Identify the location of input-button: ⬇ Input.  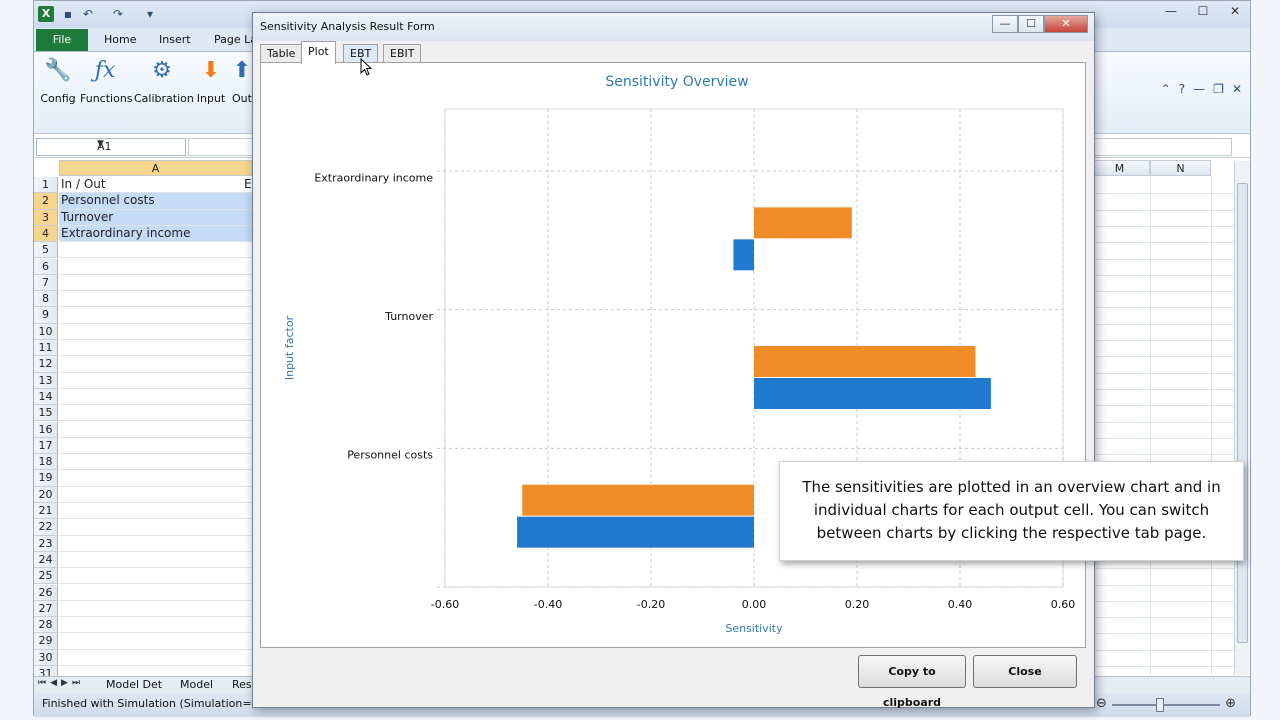
(211, 81).